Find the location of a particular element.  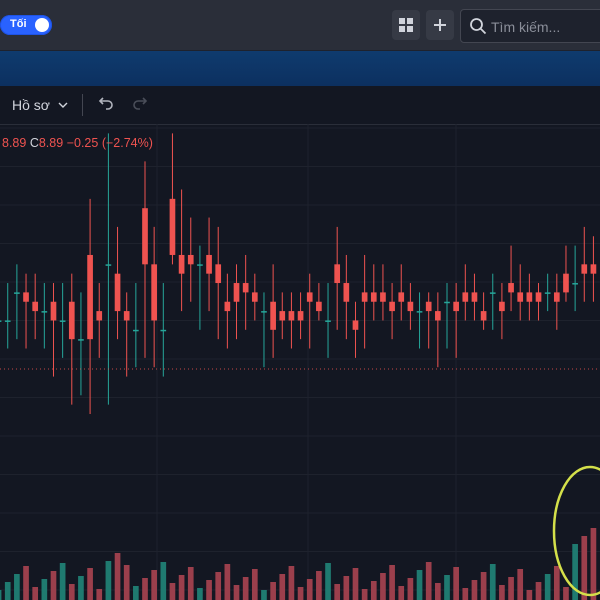

search-box is located at coordinates (530, 26).